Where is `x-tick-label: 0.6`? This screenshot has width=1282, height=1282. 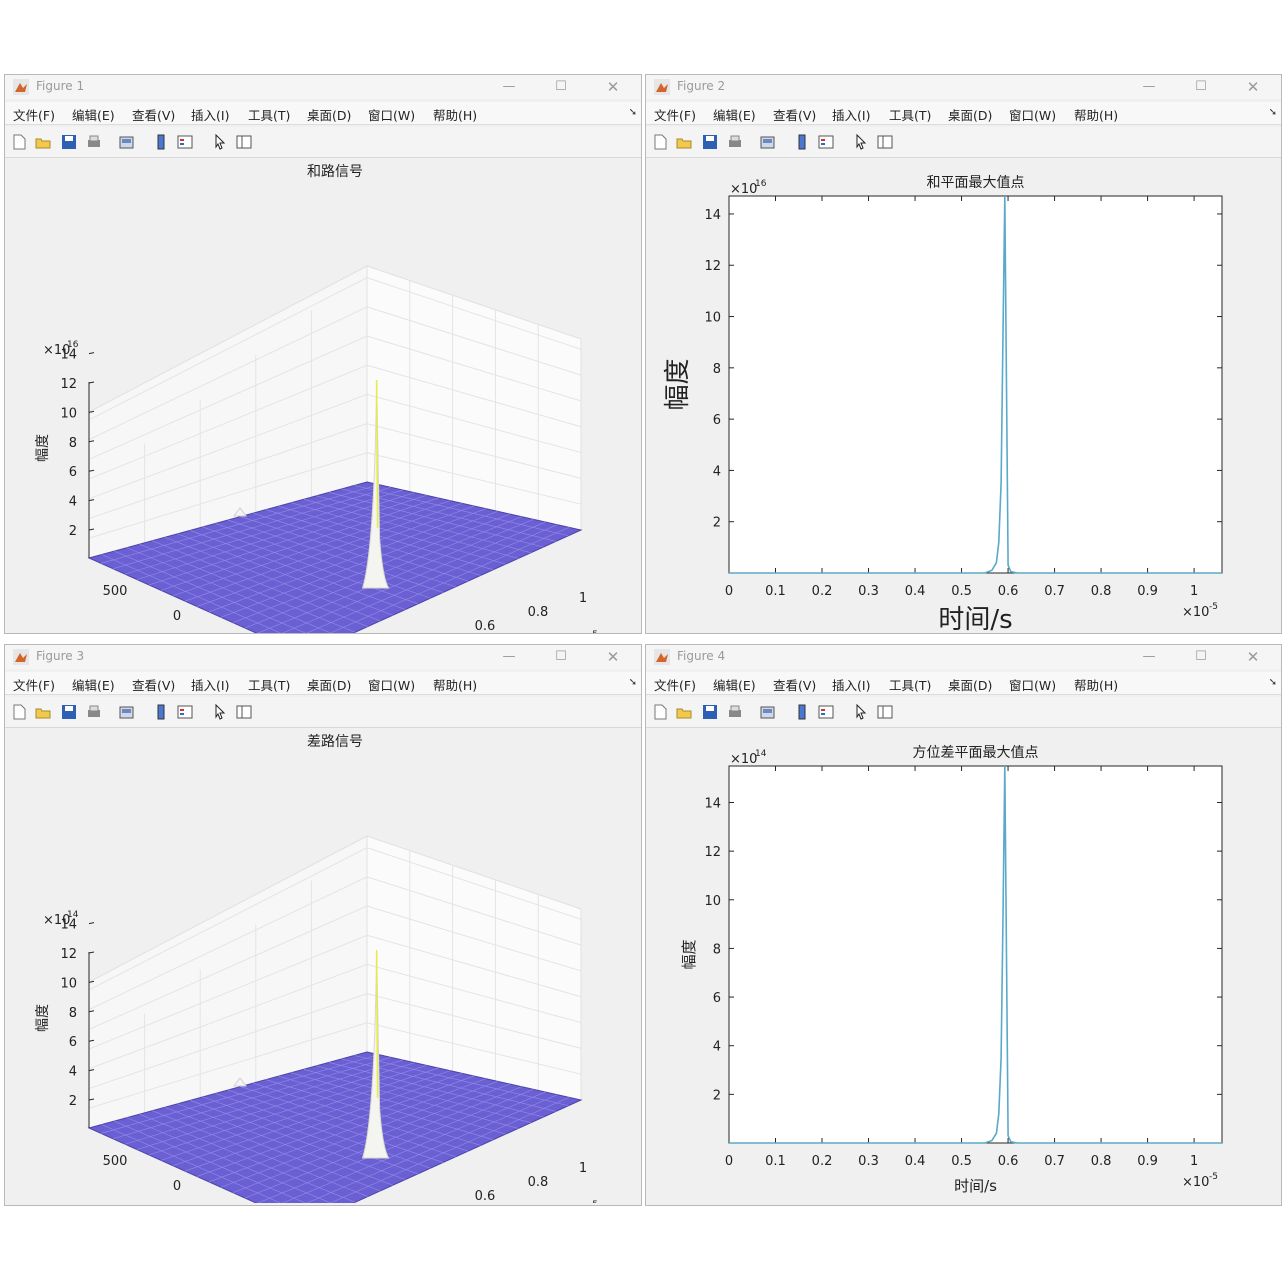 x-tick-label: 0.6 is located at coordinates (485, 626).